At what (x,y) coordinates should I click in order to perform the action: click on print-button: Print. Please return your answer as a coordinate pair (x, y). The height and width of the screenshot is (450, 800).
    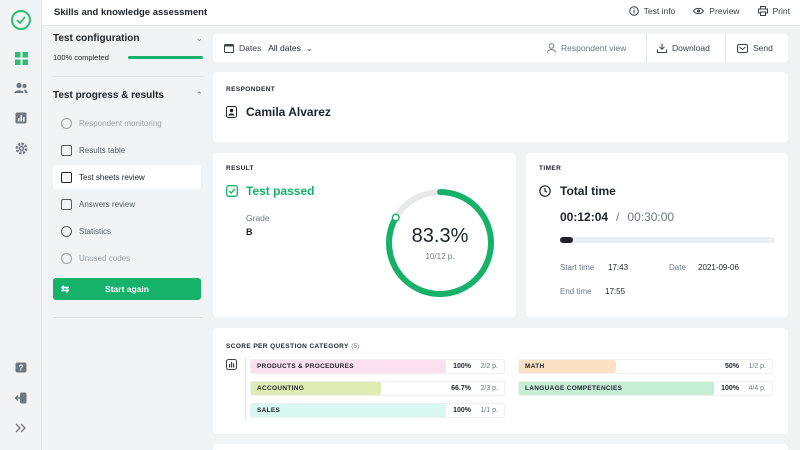
    Looking at the image, I should click on (773, 11).